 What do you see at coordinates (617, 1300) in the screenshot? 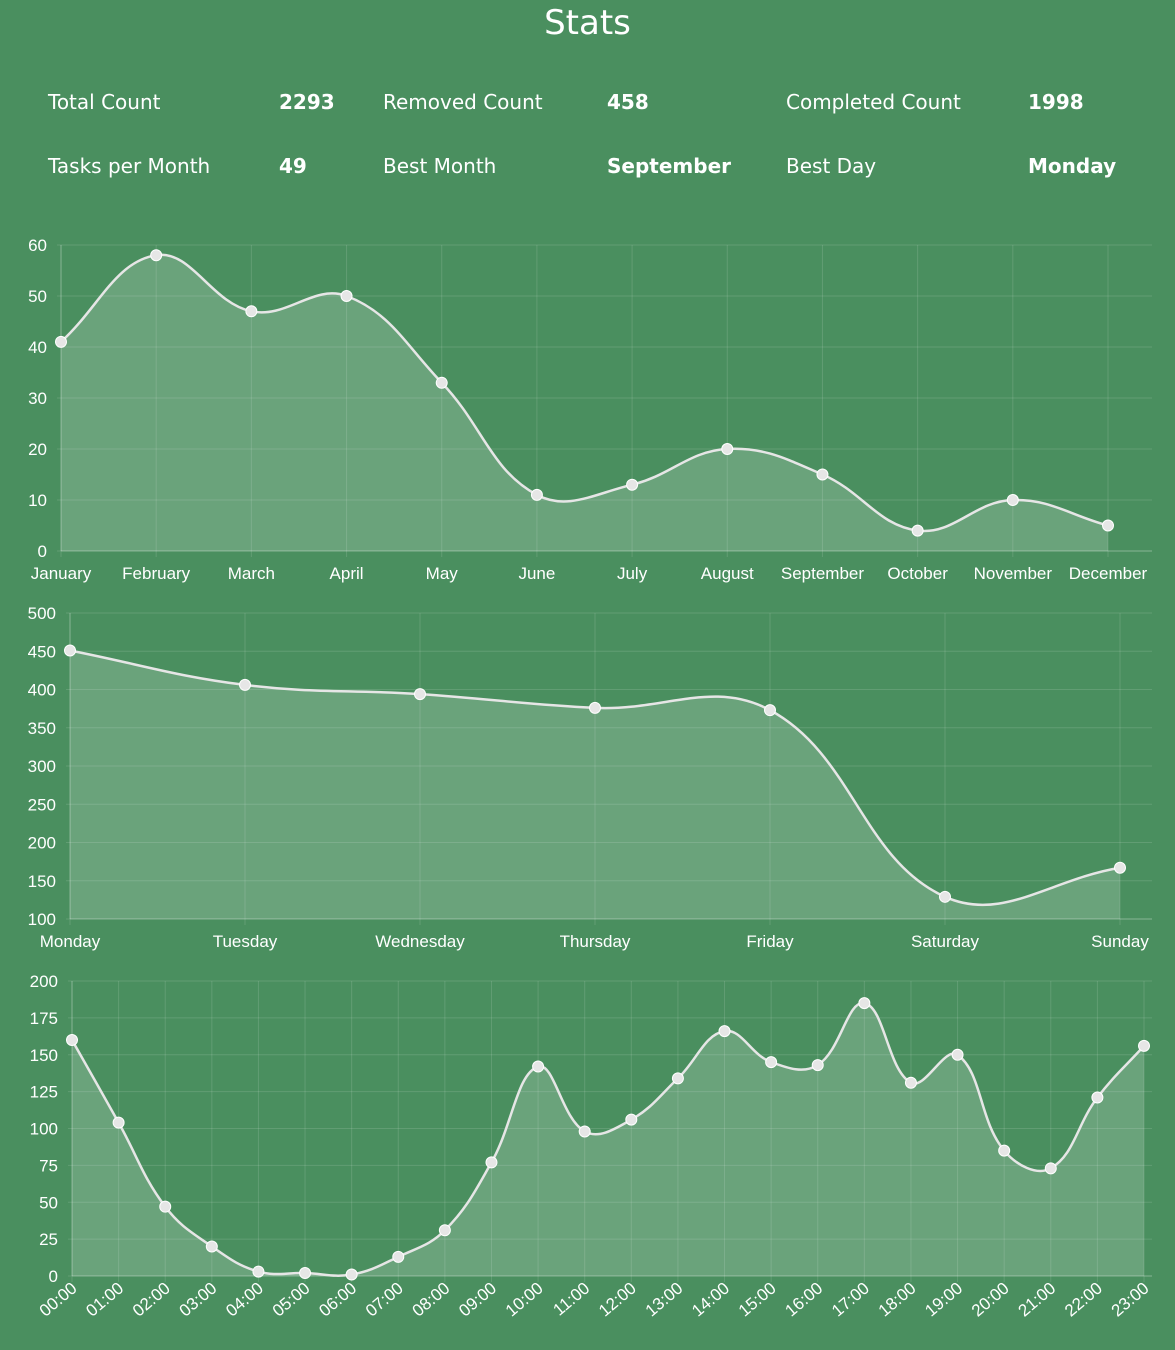
I see `x-tick-label: 12:00` at bounding box center [617, 1300].